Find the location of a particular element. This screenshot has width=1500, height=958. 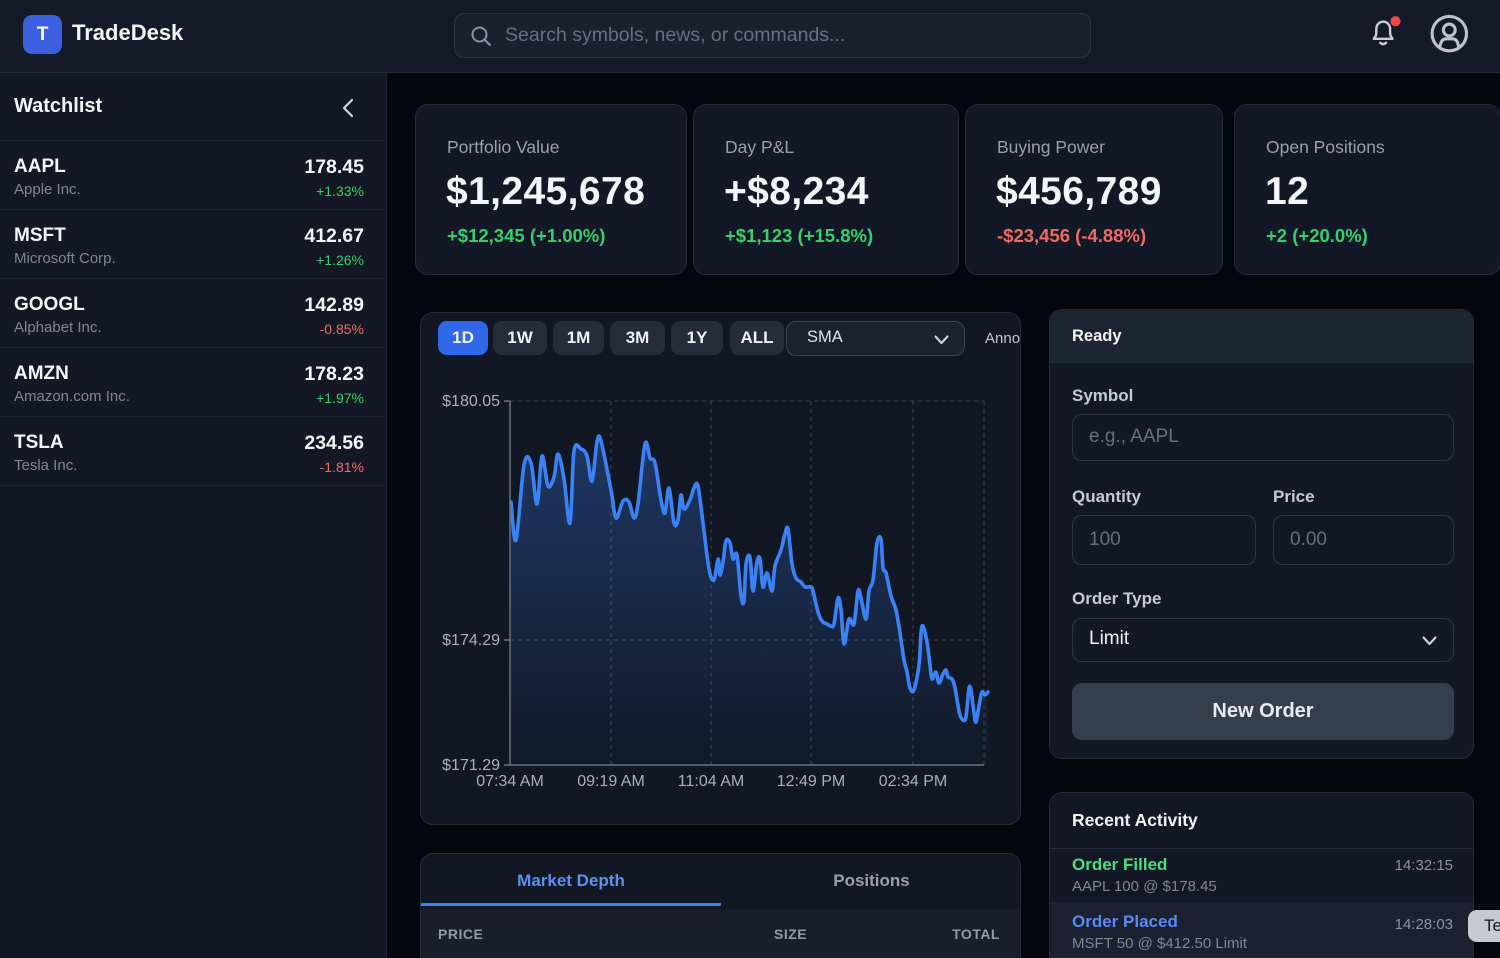

svg-text: $174.29 is located at coordinates (471, 640).